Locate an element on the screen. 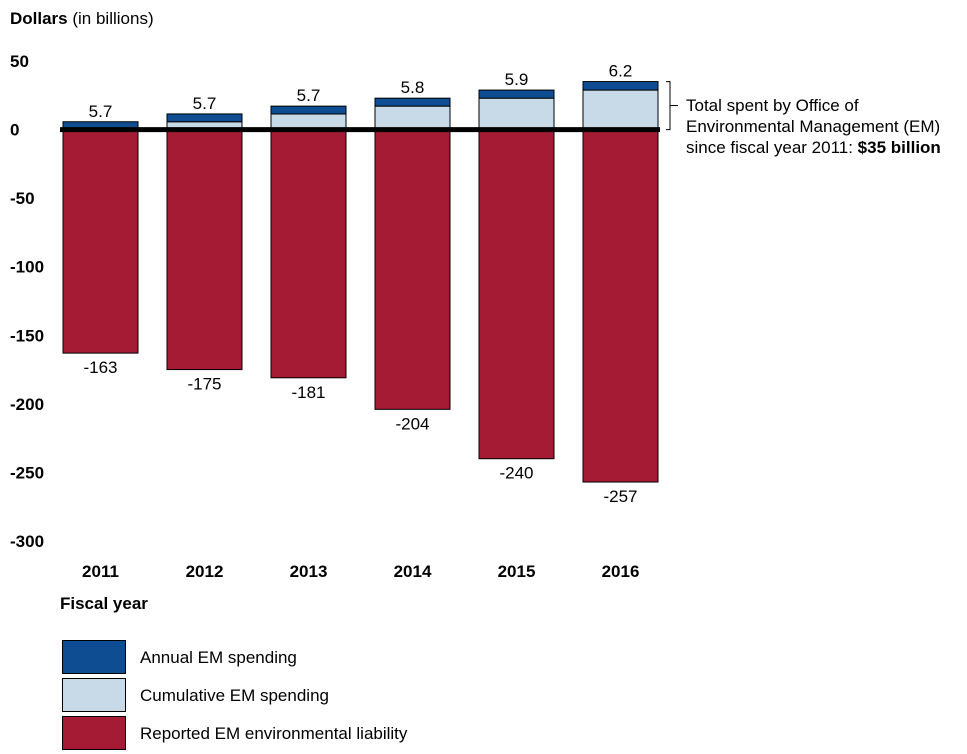  legend-label-annual: Annual EM spending is located at coordinates (218, 657).